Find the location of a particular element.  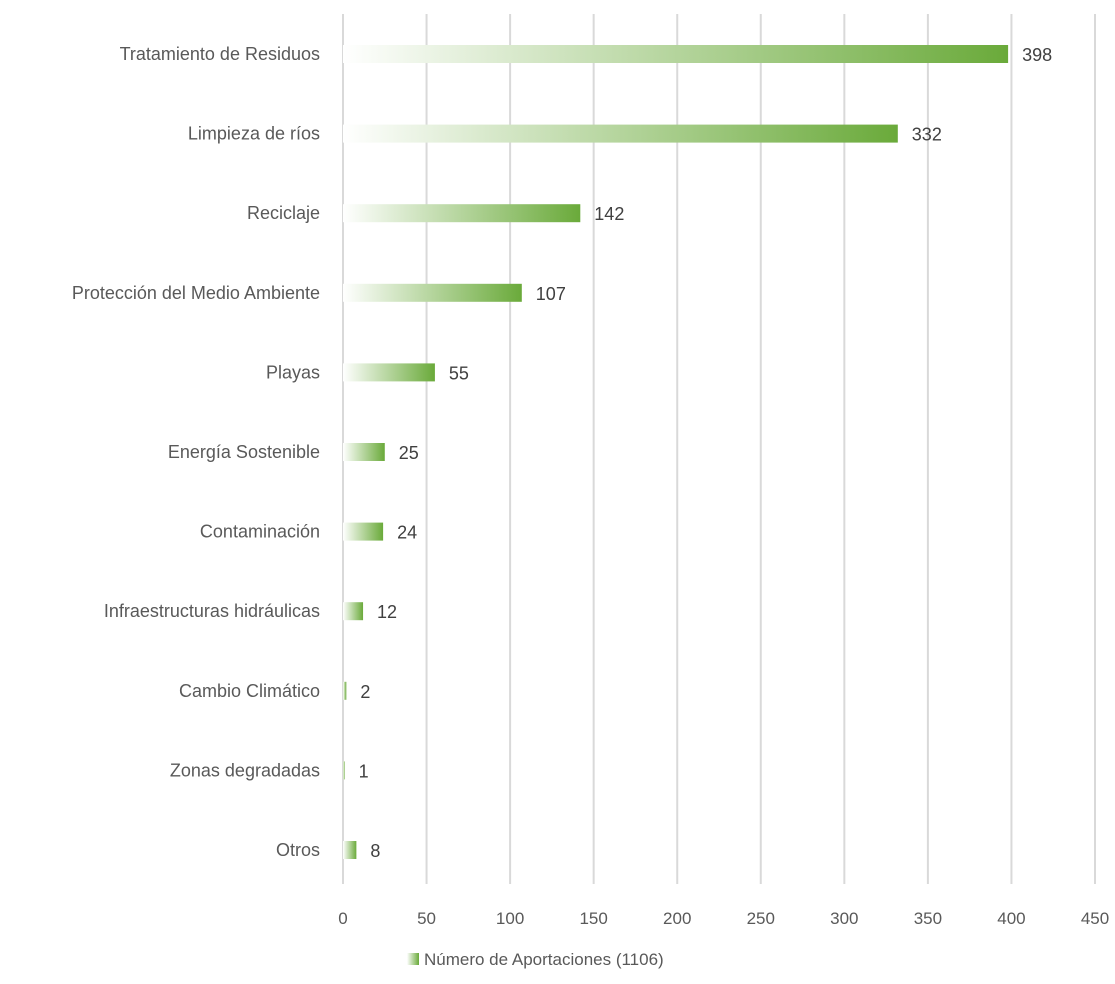

x-tick-label: 400 is located at coordinates (1011, 918).